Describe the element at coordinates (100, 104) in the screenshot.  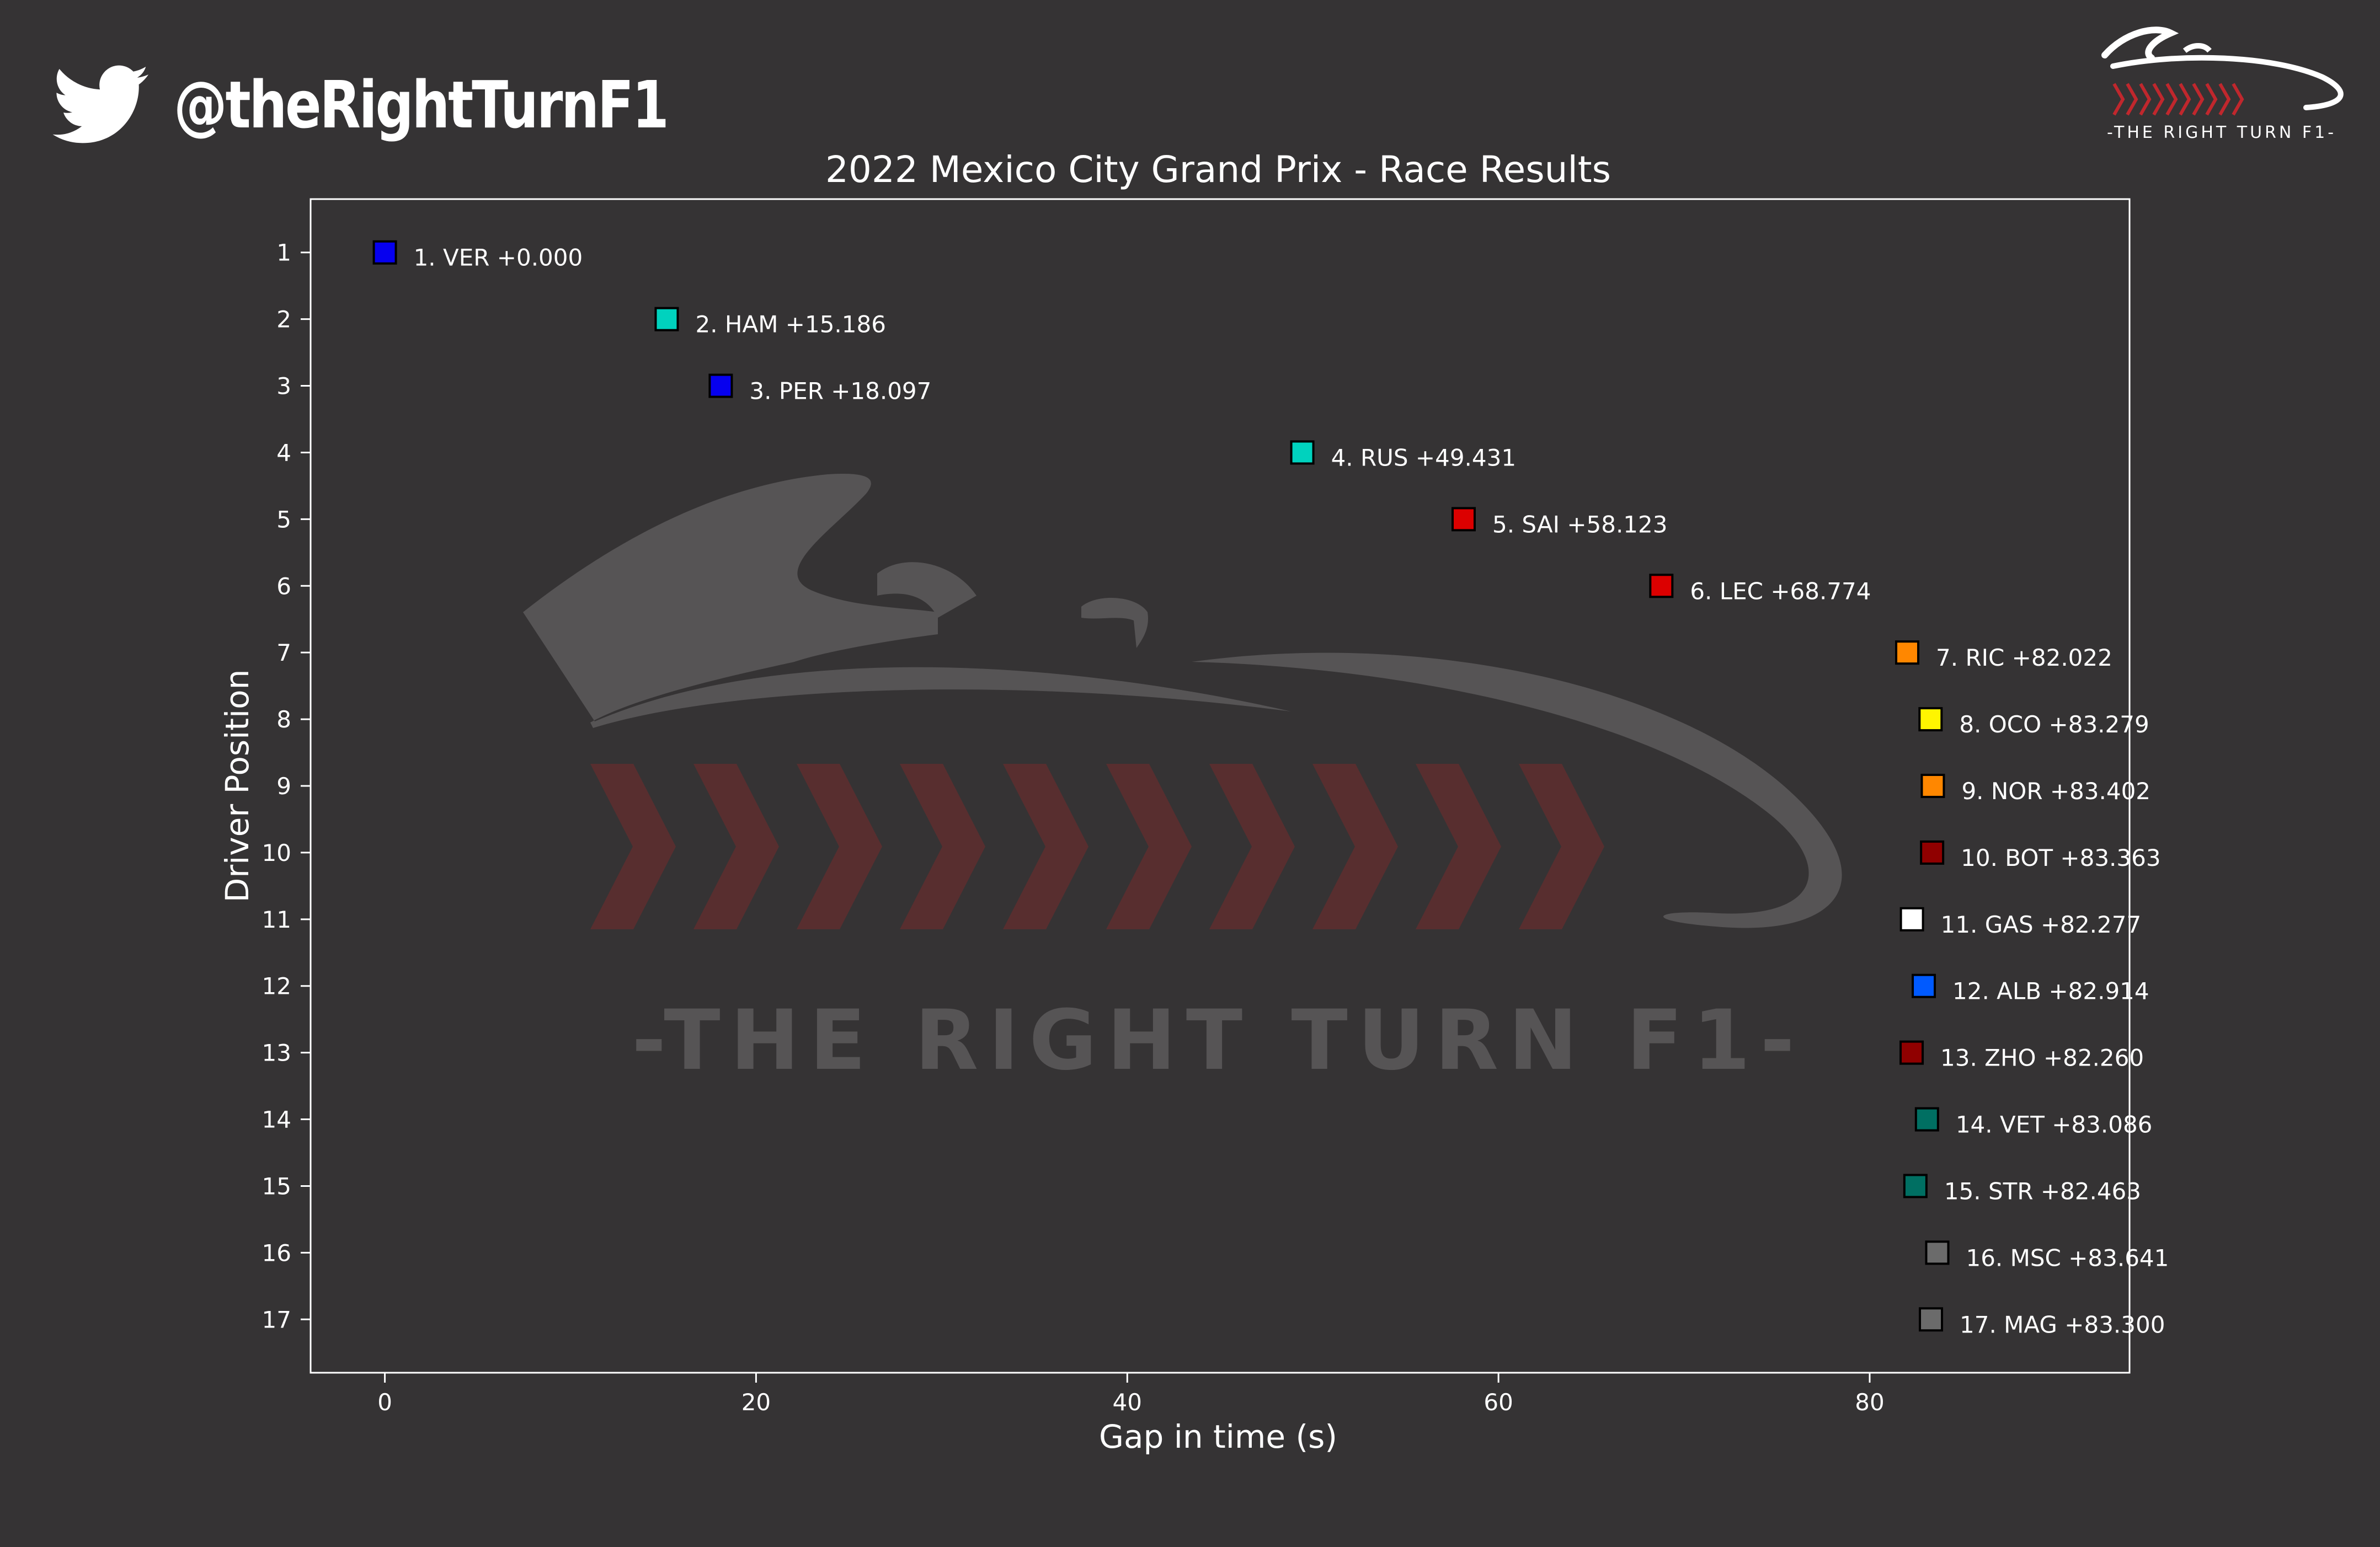
I see `twitter-bird-icon` at that location.